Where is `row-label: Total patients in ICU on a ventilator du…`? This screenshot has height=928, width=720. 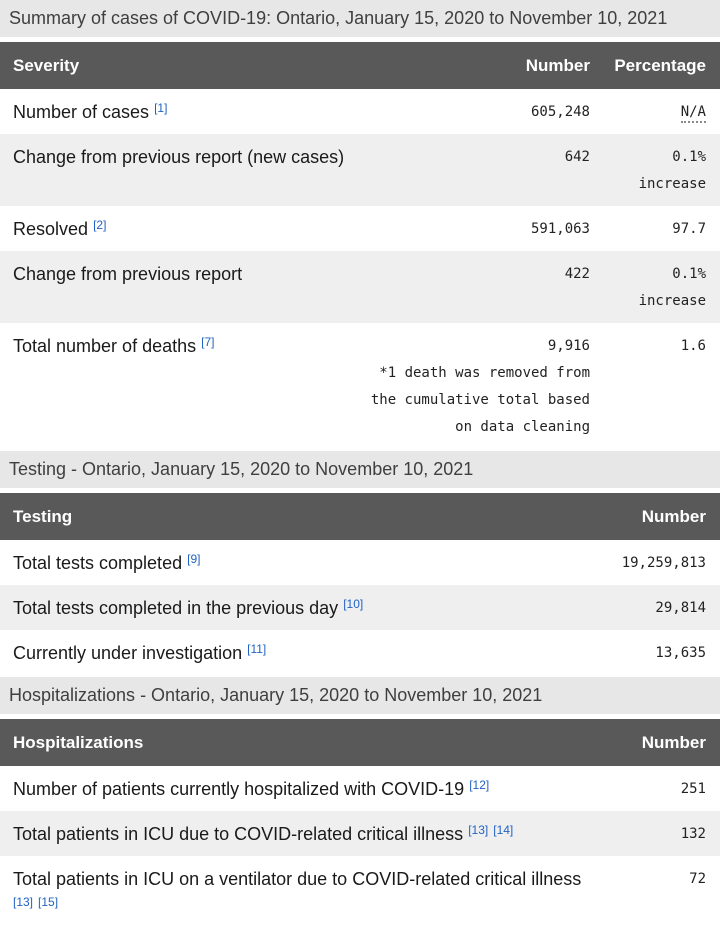 row-label: Total patients in ICU on a ventilator du… is located at coordinates (297, 889).